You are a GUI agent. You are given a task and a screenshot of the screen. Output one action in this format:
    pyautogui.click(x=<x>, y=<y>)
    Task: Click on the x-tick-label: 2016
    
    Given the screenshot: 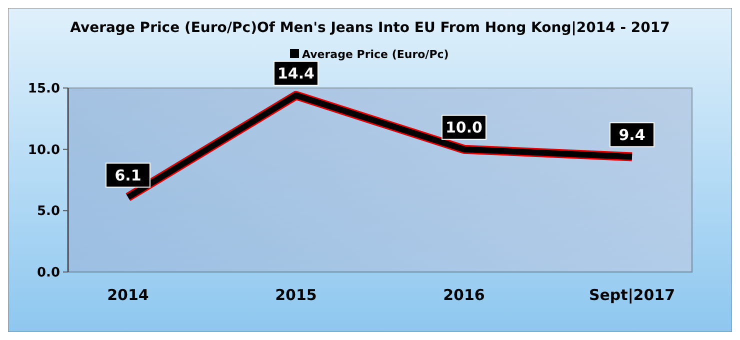 What is the action you would take?
    pyautogui.click(x=464, y=295)
    